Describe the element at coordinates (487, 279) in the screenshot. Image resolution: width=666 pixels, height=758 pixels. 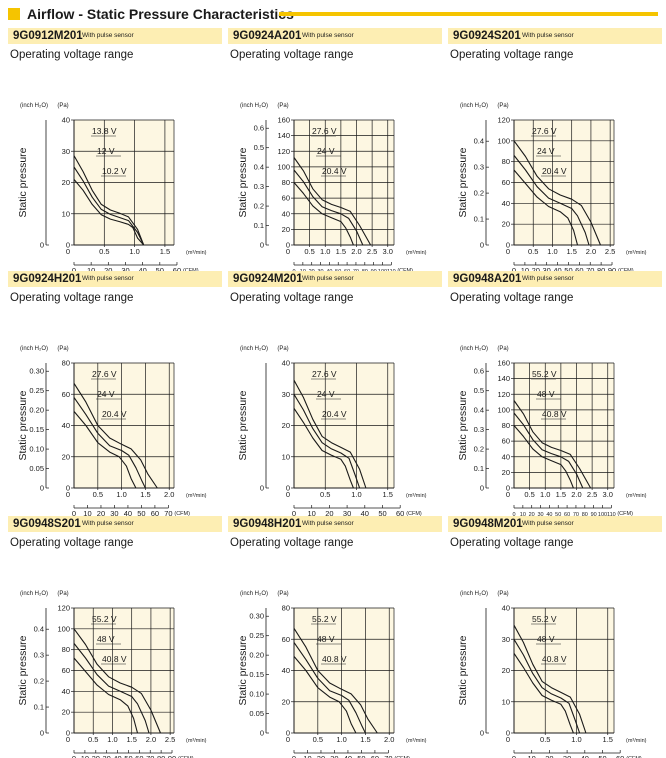
I see `model-number: 9G0948A201` at that location.